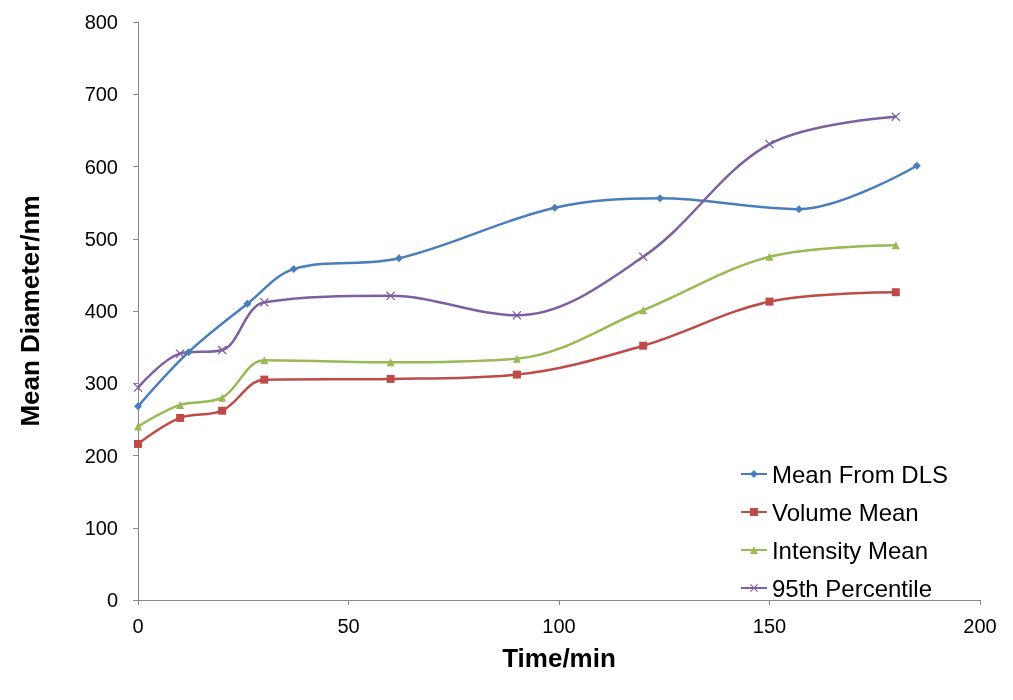 Image resolution: width=1013 pixels, height=700 pixels. I want to click on x-tick-label: 200, so click(980, 626).